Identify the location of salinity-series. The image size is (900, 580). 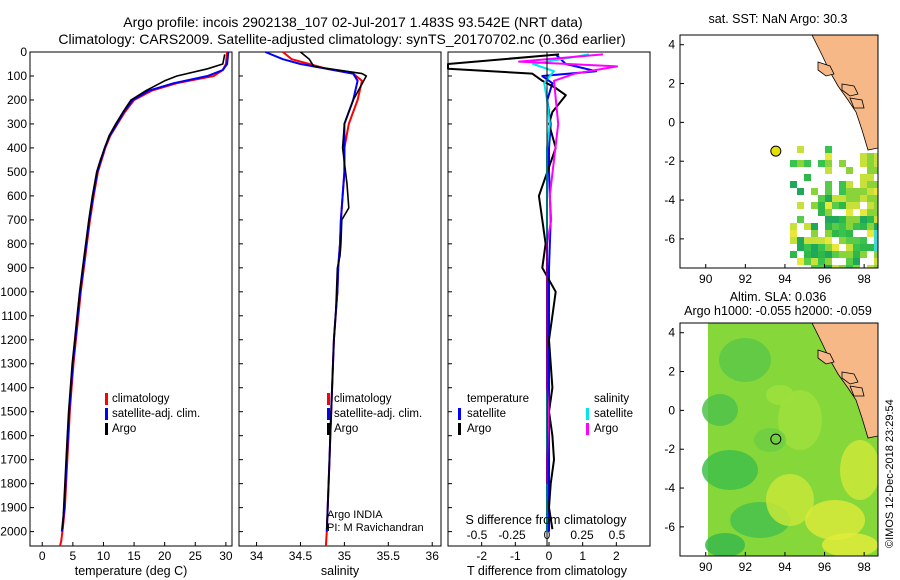
(316, 299).